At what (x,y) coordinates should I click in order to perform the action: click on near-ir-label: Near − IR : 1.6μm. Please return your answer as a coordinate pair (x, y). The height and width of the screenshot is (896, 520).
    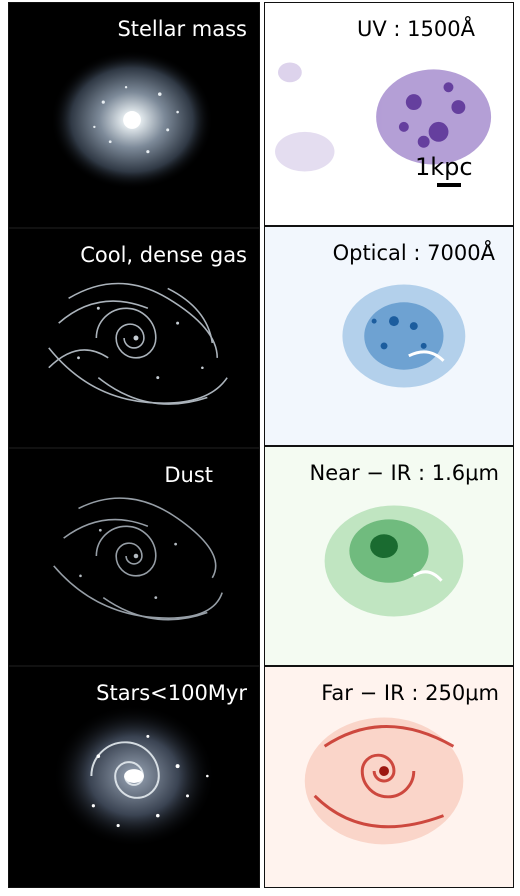
    Looking at the image, I should click on (404, 473).